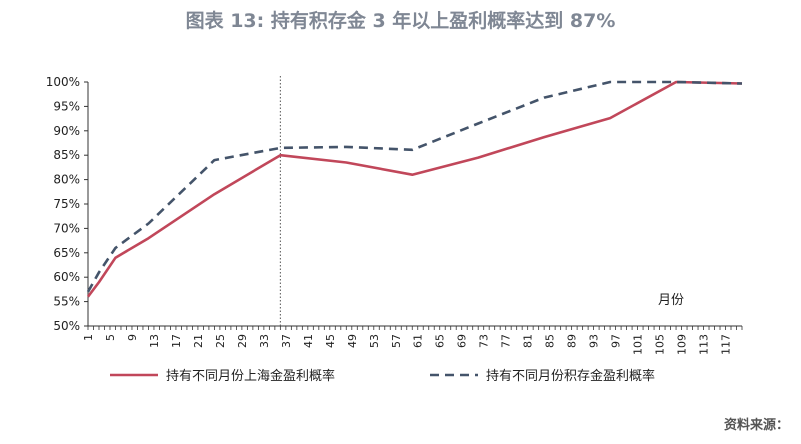 The height and width of the screenshot is (444, 801). Describe the element at coordinates (66, 326) in the screenshot. I see `y-tick-label: 50%` at that location.